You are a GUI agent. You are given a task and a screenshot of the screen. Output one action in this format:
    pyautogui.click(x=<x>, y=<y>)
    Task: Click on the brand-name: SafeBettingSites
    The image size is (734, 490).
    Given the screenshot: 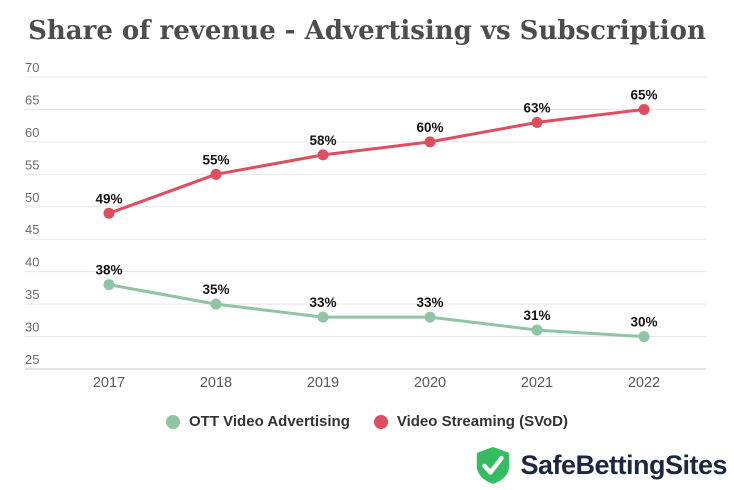 What is the action you would take?
    pyautogui.click(x=623, y=465)
    